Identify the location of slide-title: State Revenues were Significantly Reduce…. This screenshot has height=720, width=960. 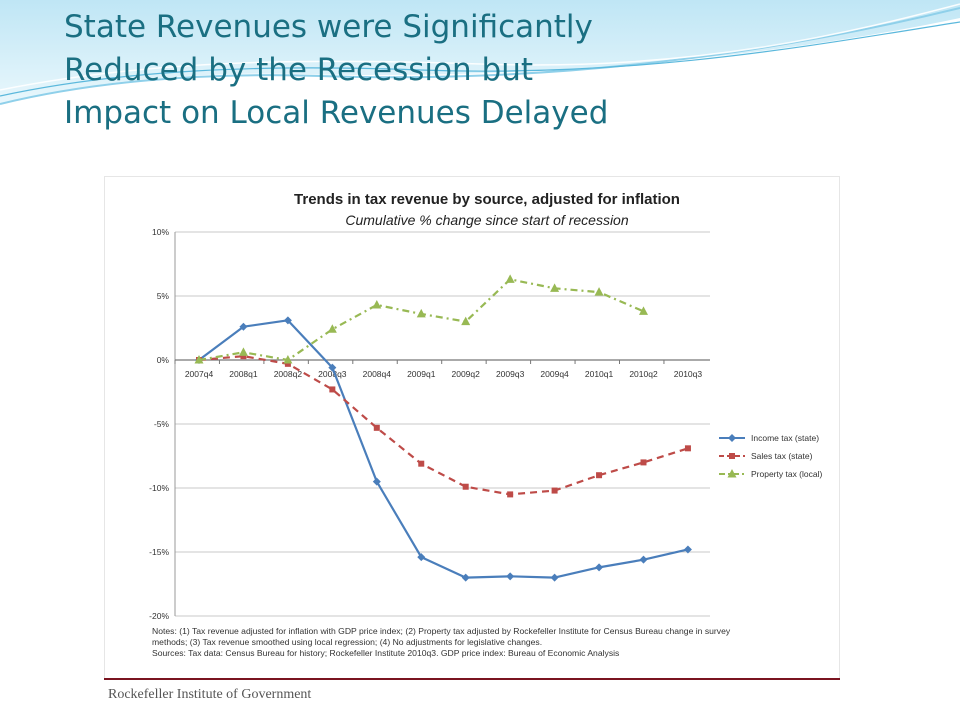
(424, 70).